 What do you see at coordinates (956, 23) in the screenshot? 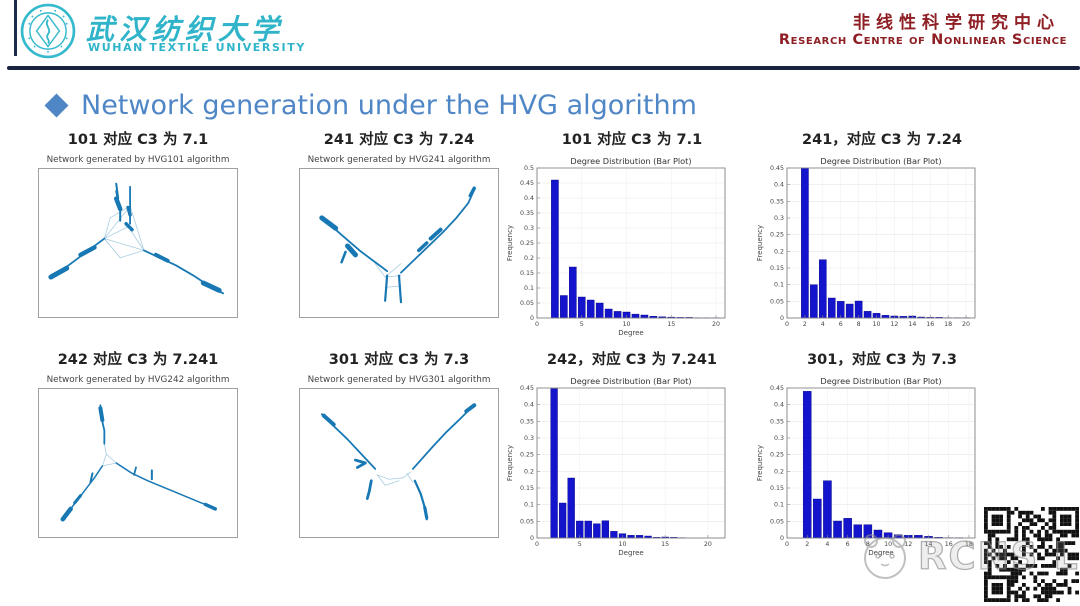
I see `centre-name-cn: 非线性科学研究中心` at bounding box center [956, 23].